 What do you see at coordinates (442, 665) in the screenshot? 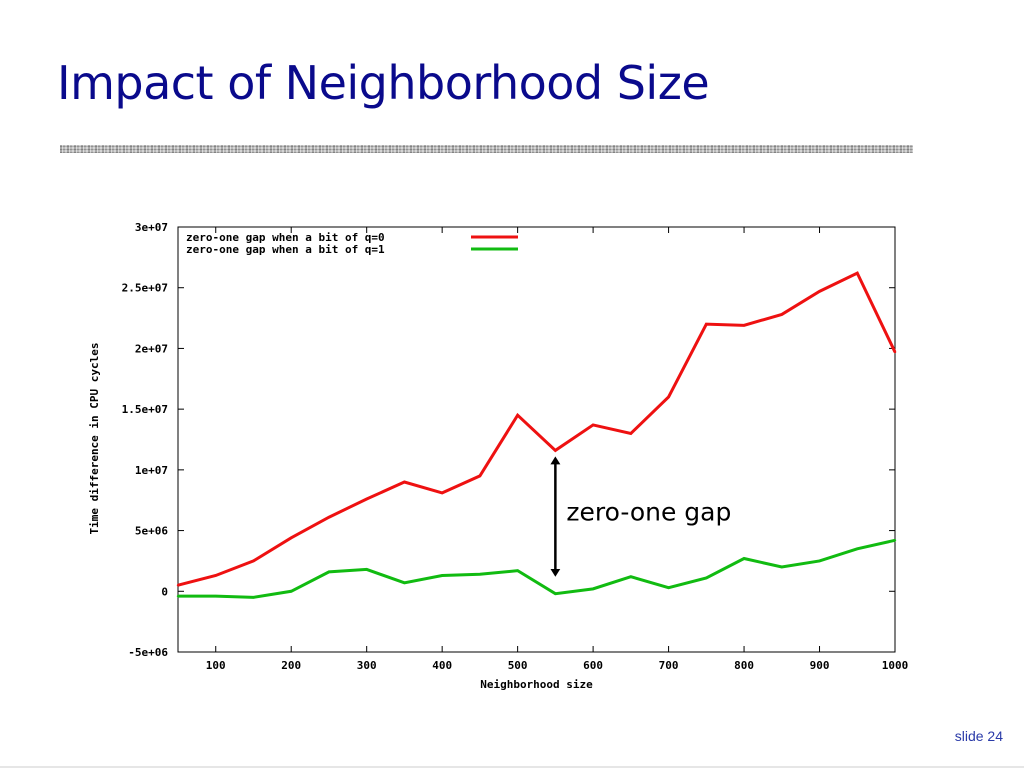
I see `x-tick-label: 400` at bounding box center [442, 665].